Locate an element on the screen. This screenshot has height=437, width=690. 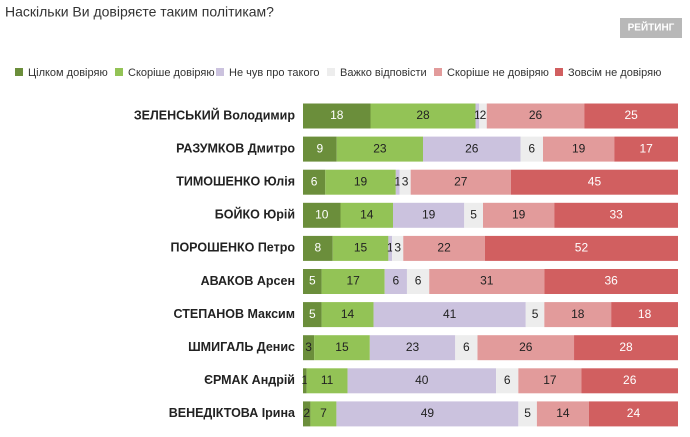
data-label: 52 is located at coordinates (582, 248).